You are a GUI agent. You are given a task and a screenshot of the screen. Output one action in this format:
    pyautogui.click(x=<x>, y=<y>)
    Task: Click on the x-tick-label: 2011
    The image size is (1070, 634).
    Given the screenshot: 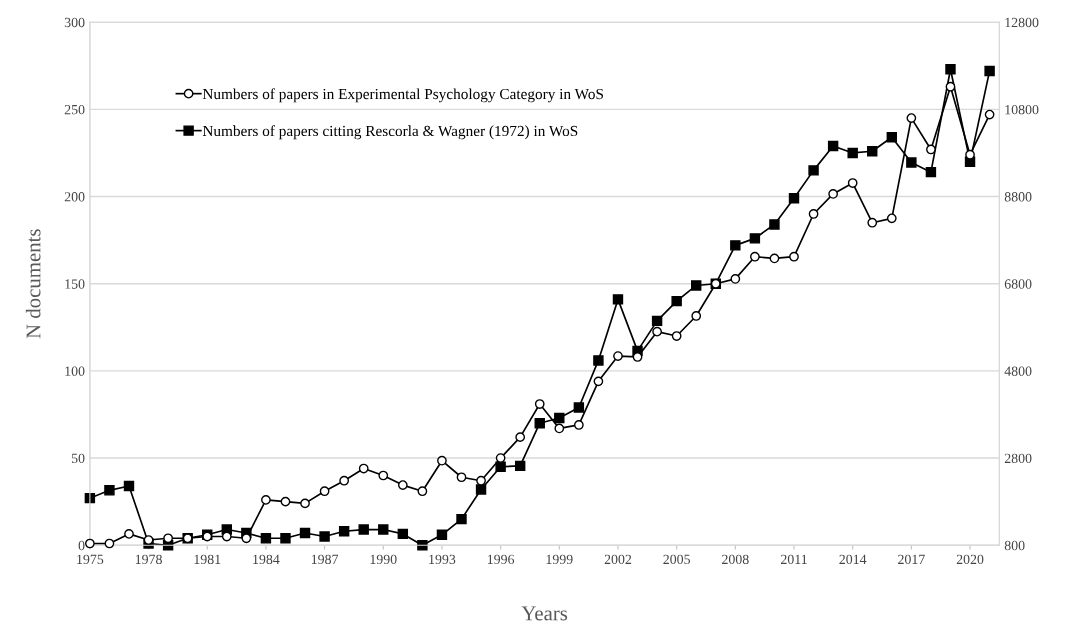 What is the action you would take?
    pyautogui.click(x=793, y=559)
    